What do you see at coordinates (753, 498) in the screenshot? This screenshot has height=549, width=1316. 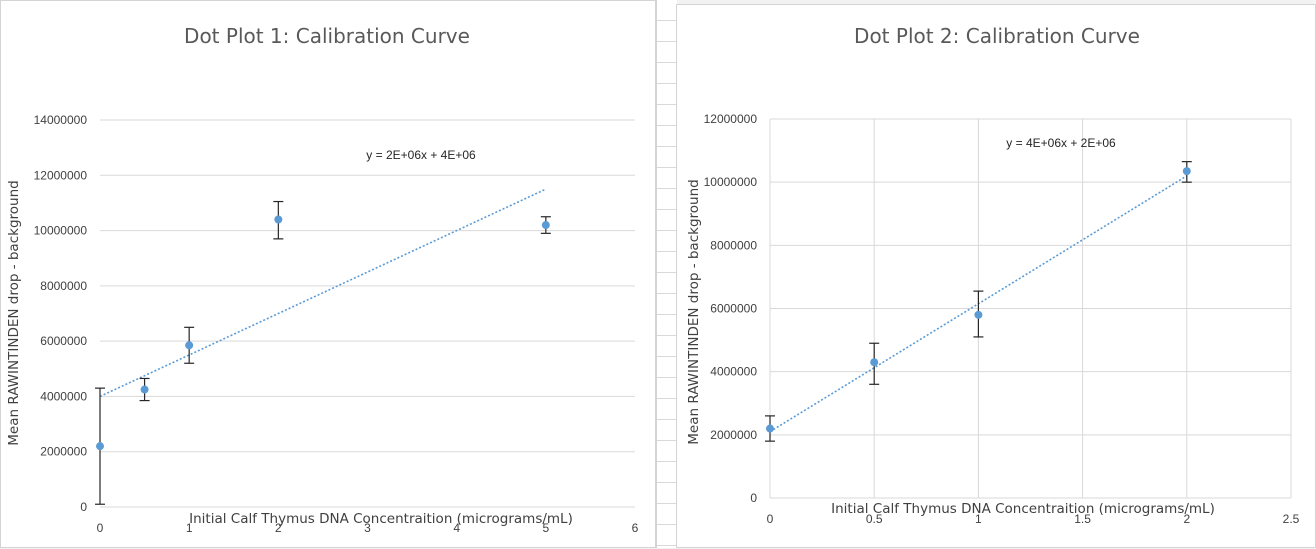 I see `chart-2-y-tick-label: 0` at bounding box center [753, 498].